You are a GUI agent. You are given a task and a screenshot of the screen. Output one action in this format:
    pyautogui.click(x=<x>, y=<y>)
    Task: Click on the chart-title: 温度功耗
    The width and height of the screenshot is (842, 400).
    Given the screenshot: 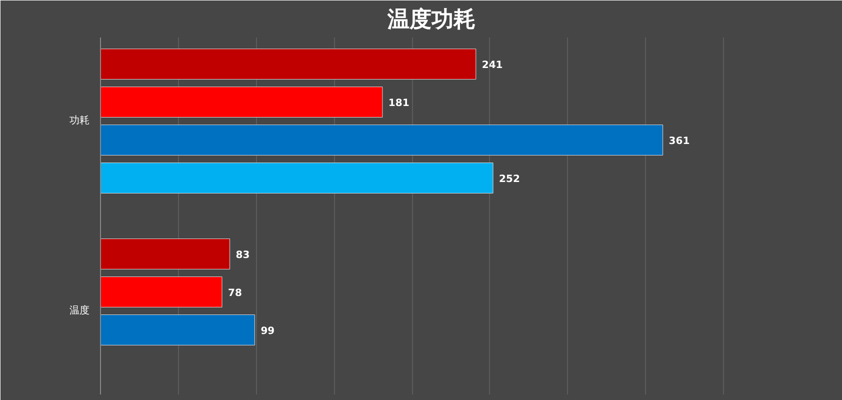 What is the action you would take?
    pyautogui.click(x=431, y=19)
    